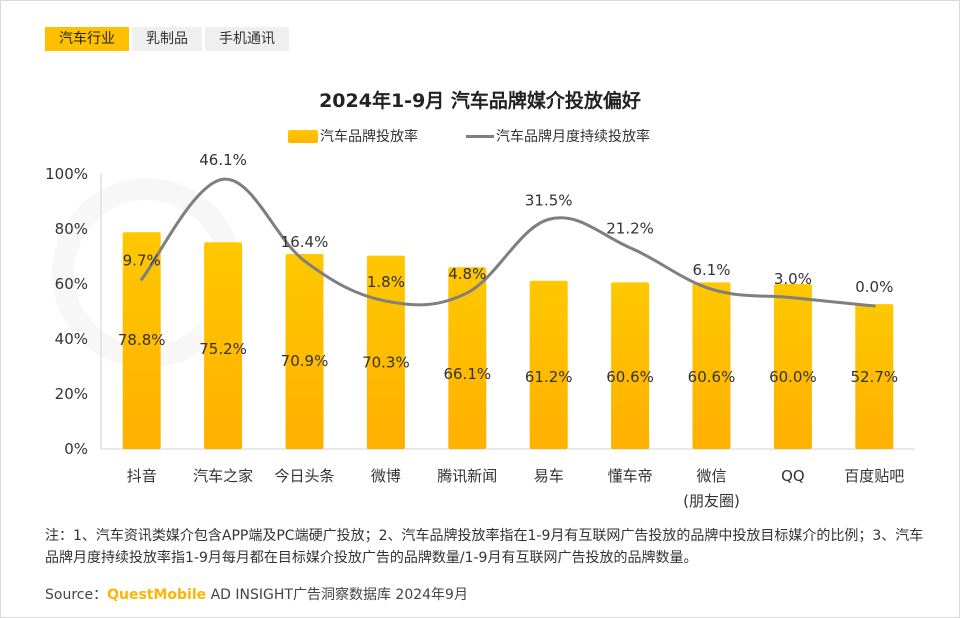 The image size is (960, 618). I want to click on y-tick-label: 80%, so click(71, 229).